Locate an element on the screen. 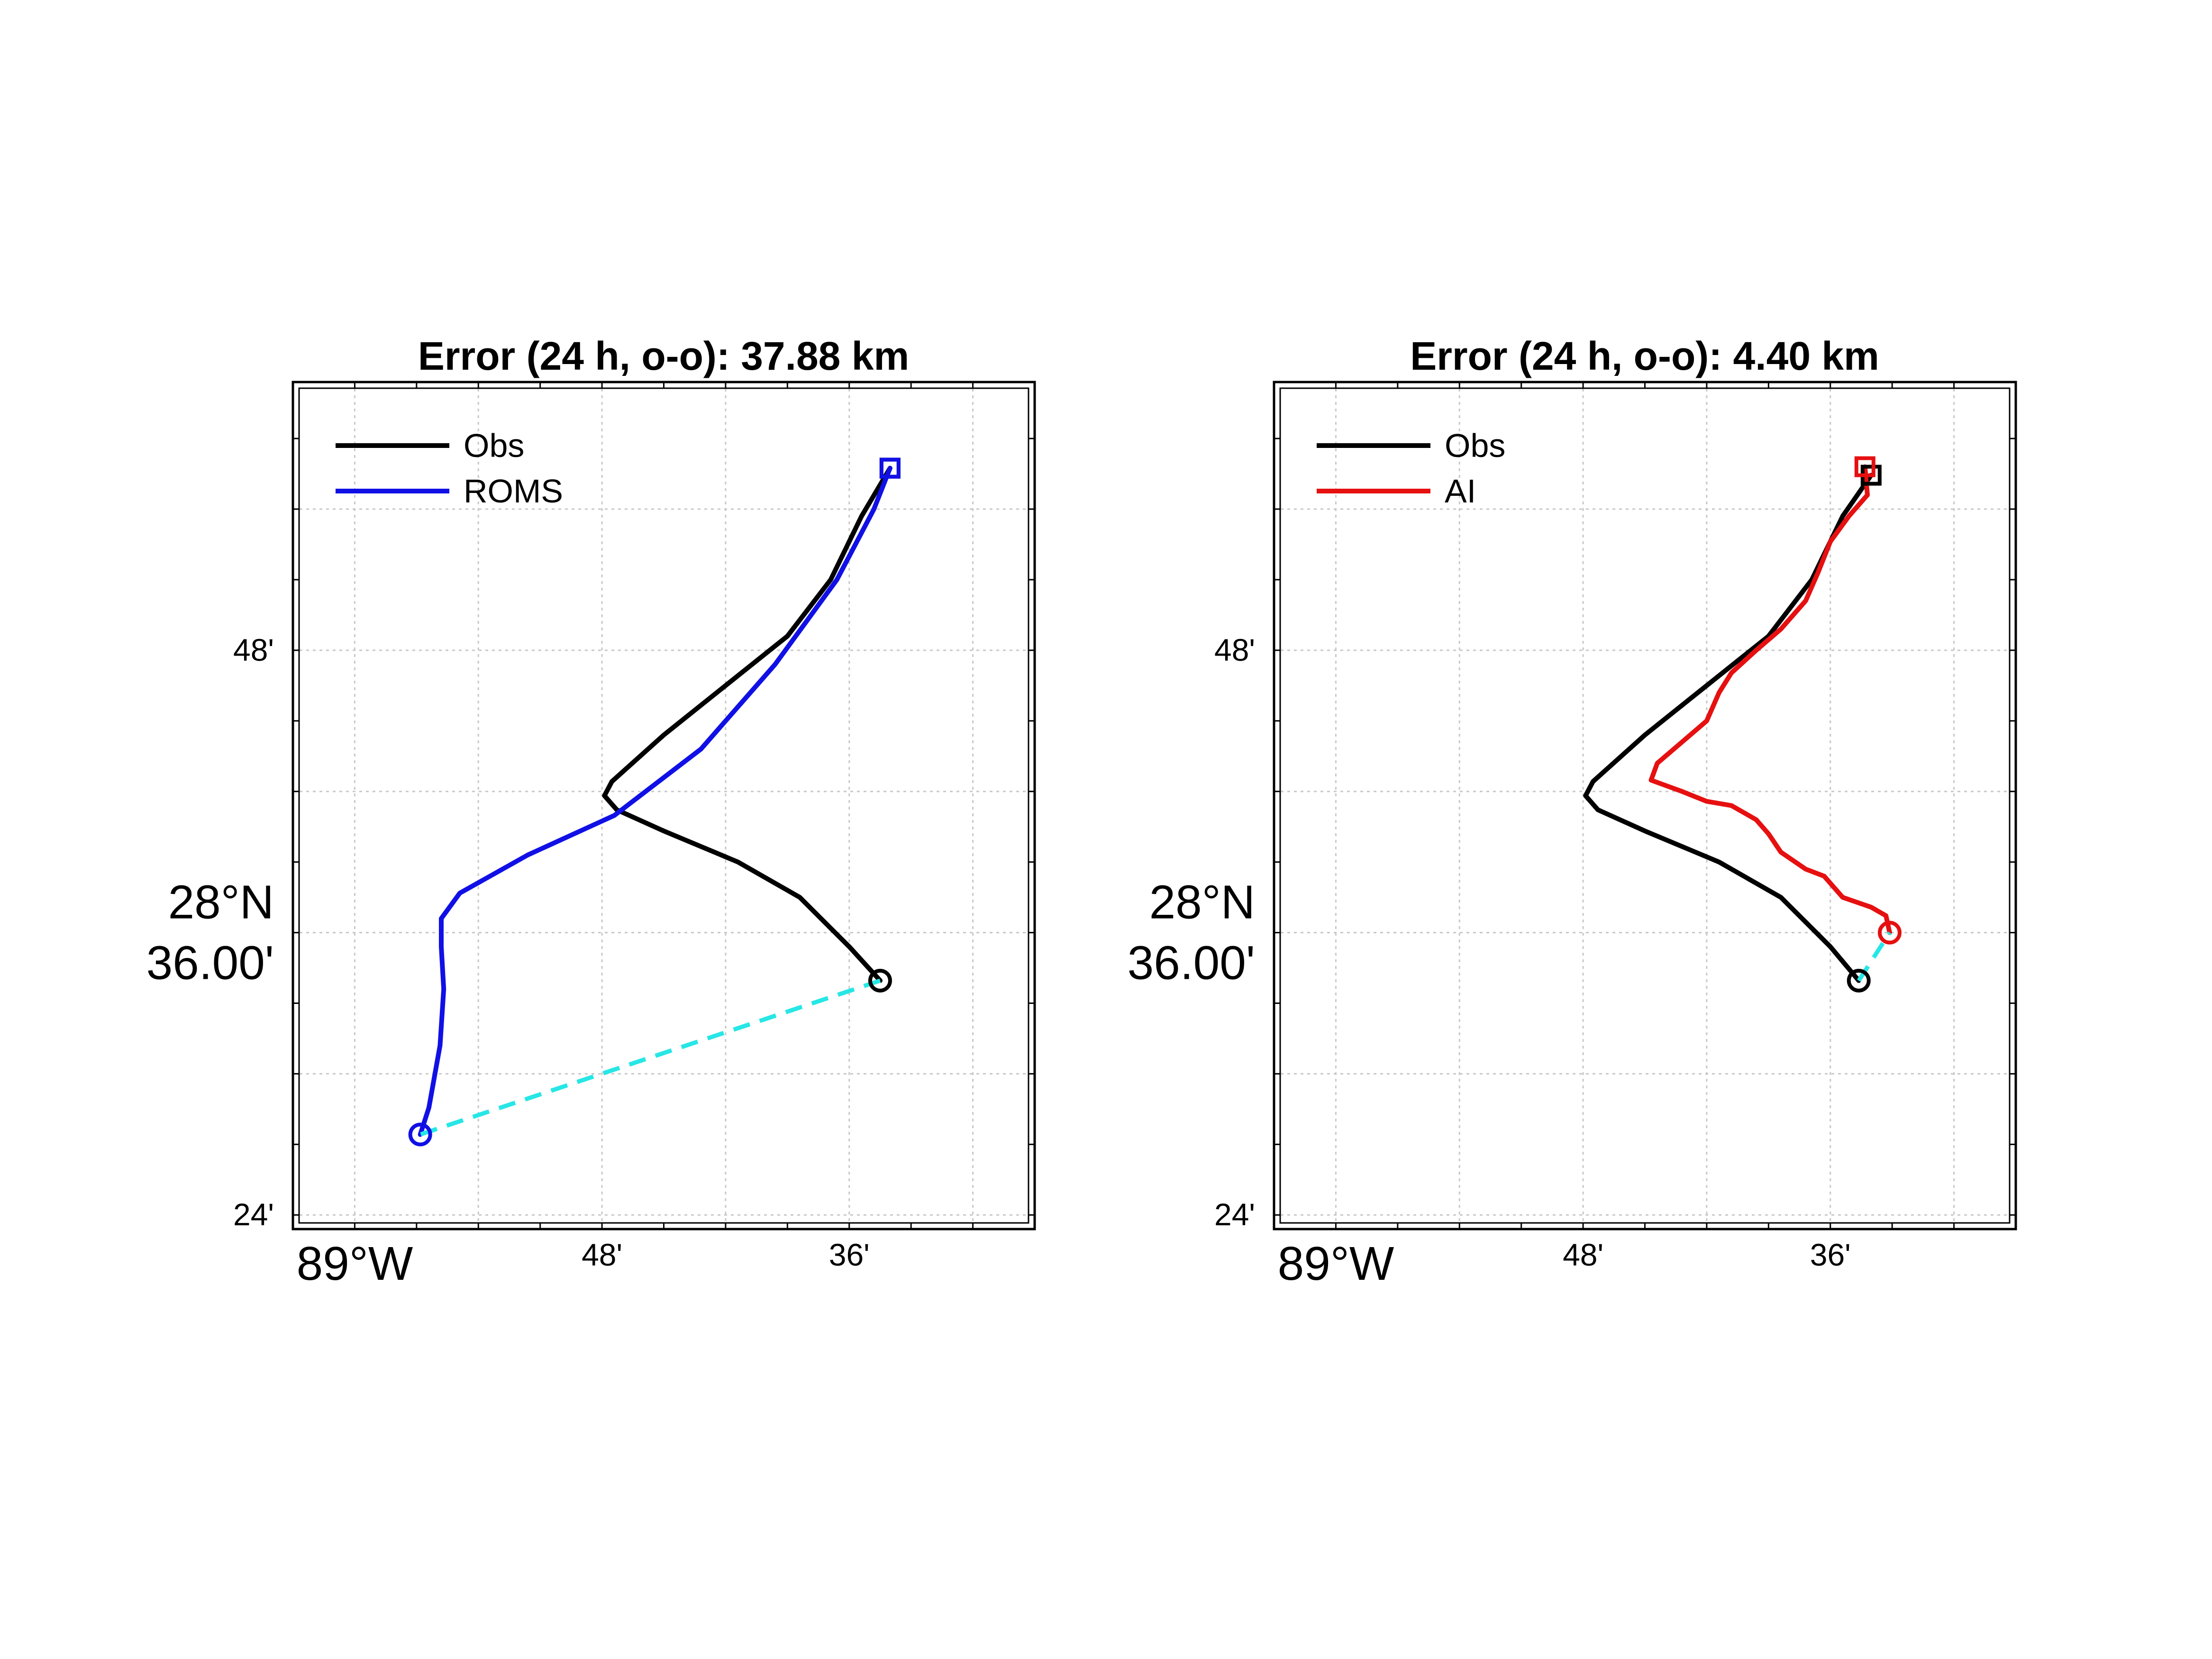 This screenshot has width=2212, height=1659. legend-label-ai: AI is located at coordinates (1460, 491).